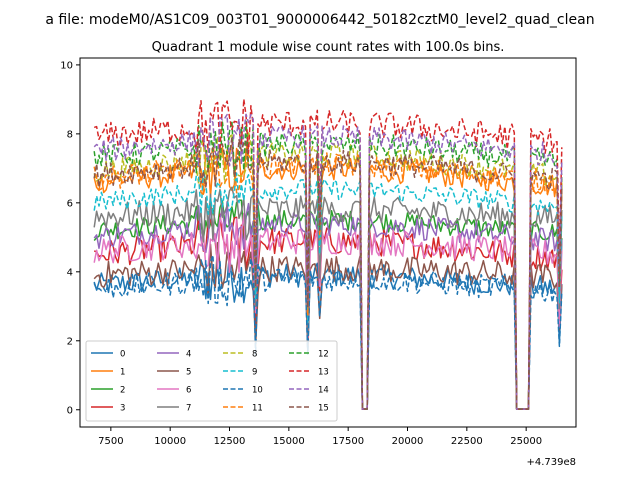 The image size is (640, 480). Describe the element at coordinates (320, 437) in the screenshot. I see `x-axis: 7500 10000 12500 15000 17500 20000 22500 25000` at that location.